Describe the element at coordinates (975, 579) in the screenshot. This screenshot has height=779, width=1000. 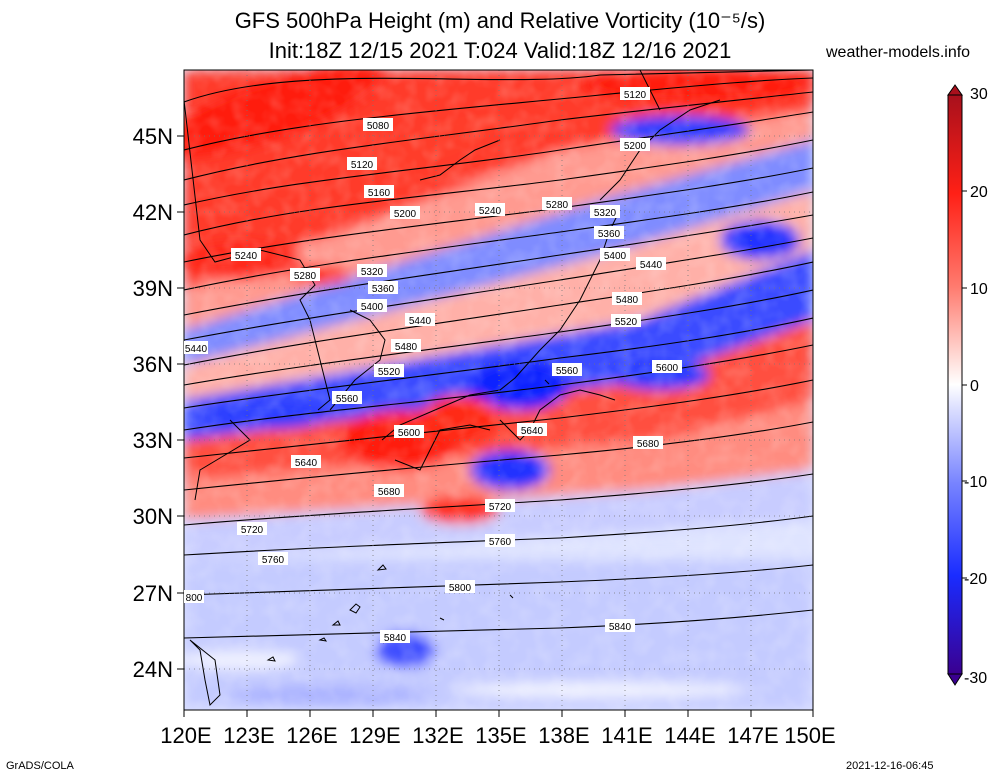
I see `colorbar-label: -20` at that location.